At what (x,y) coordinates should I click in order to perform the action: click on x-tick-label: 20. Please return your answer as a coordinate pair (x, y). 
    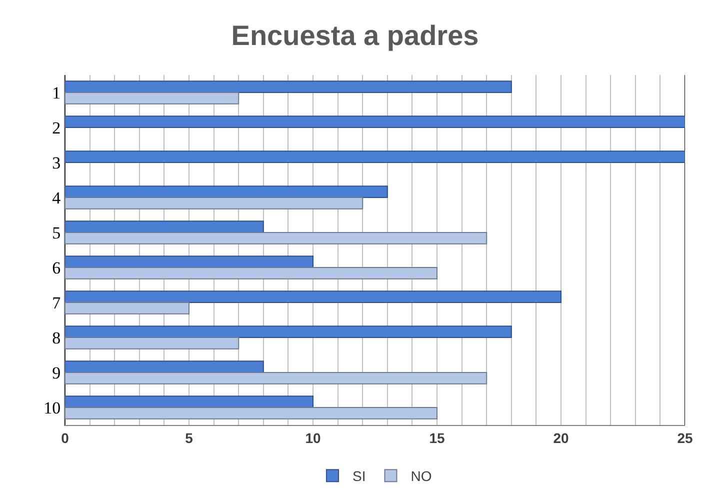
    Looking at the image, I should click on (561, 438).